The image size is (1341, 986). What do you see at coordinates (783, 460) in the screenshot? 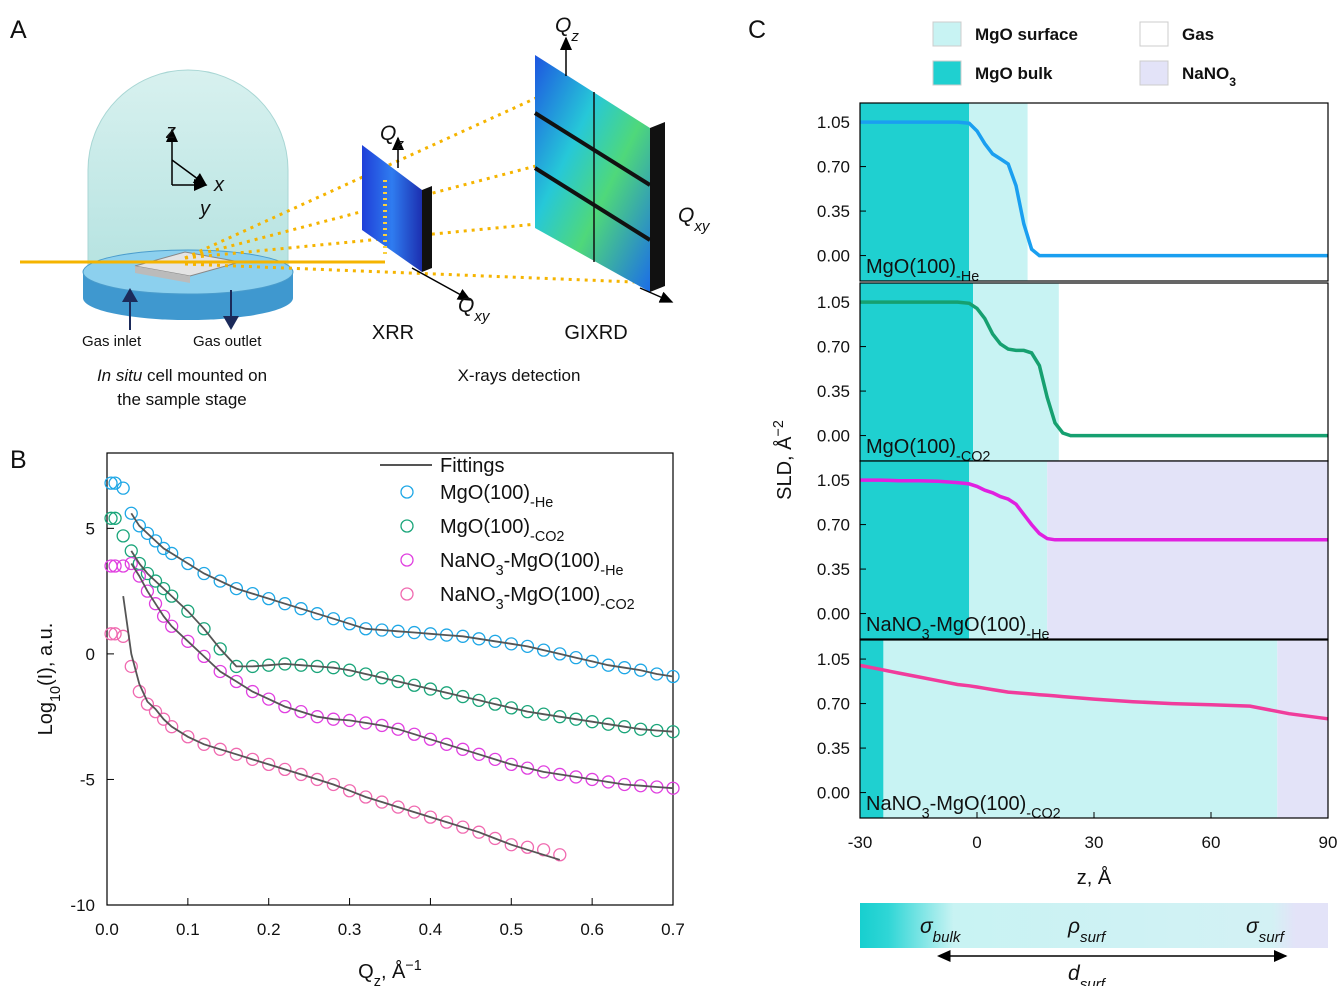
I see `y-axis-label: SLD, Å−2` at bounding box center [783, 460].